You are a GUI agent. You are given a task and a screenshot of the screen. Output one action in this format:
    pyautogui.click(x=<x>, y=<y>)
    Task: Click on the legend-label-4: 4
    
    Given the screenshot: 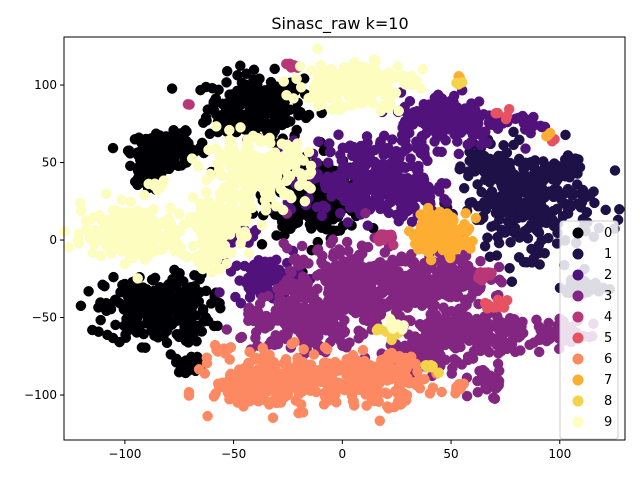 What is the action you would take?
    pyautogui.click(x=608, y=317)
    